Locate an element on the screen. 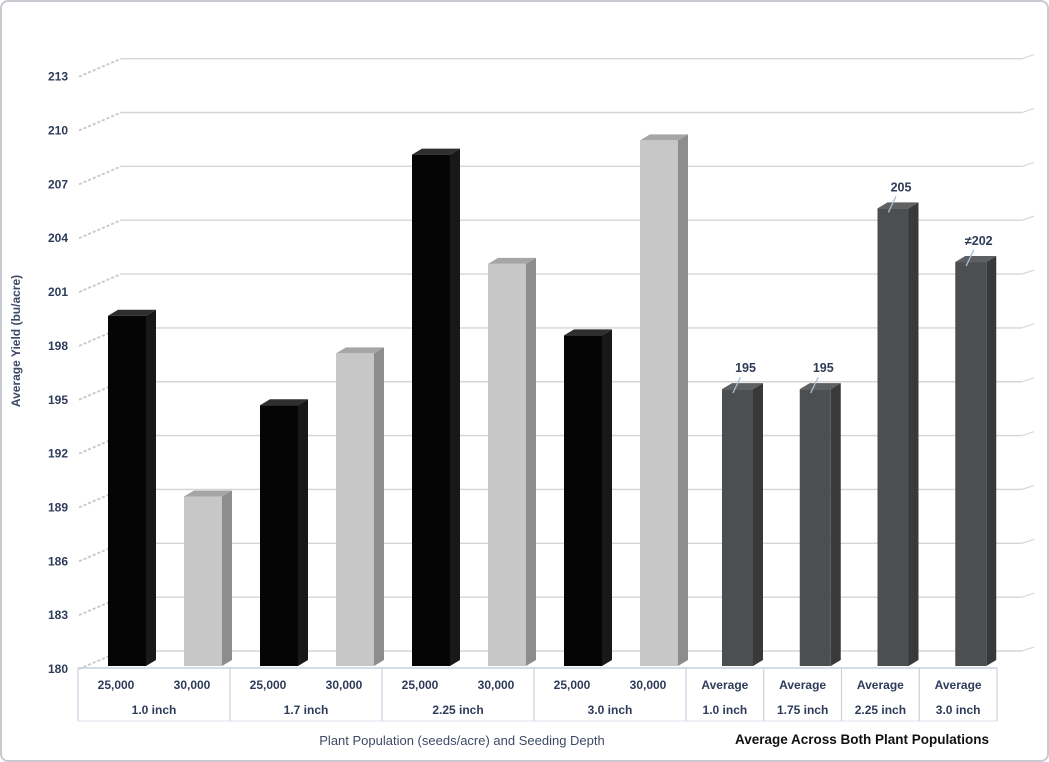  y-gridline: 198 is located at coordinates (541, 338).